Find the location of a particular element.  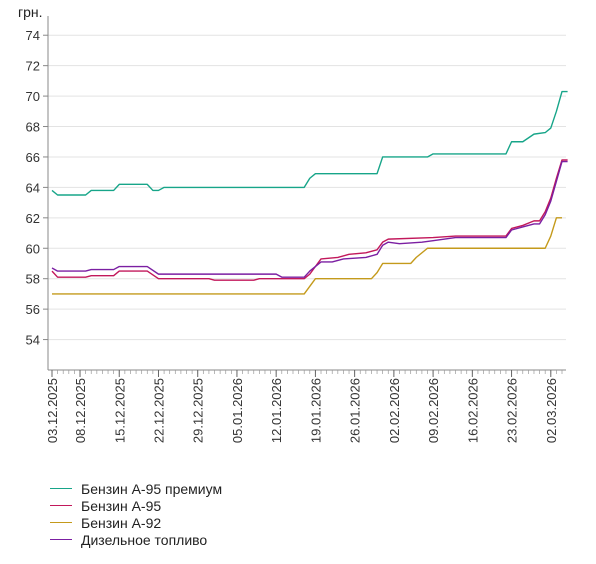

x-tick-label: 05.01.2026 is located at coordinates (237, 410).